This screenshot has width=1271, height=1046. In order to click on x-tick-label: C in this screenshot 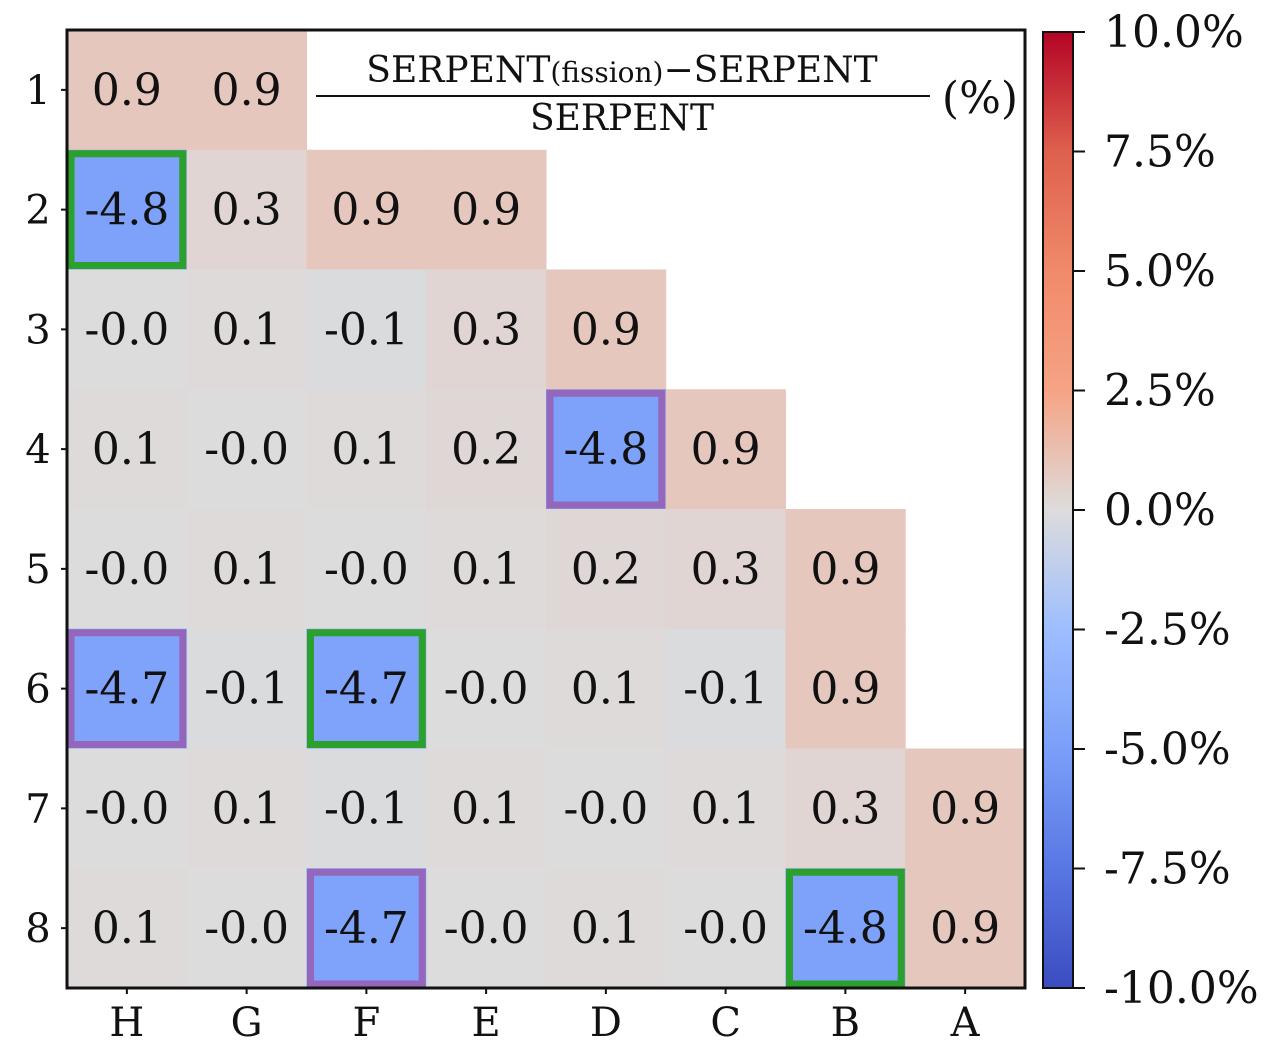, I will do `click(725, 1023)`.